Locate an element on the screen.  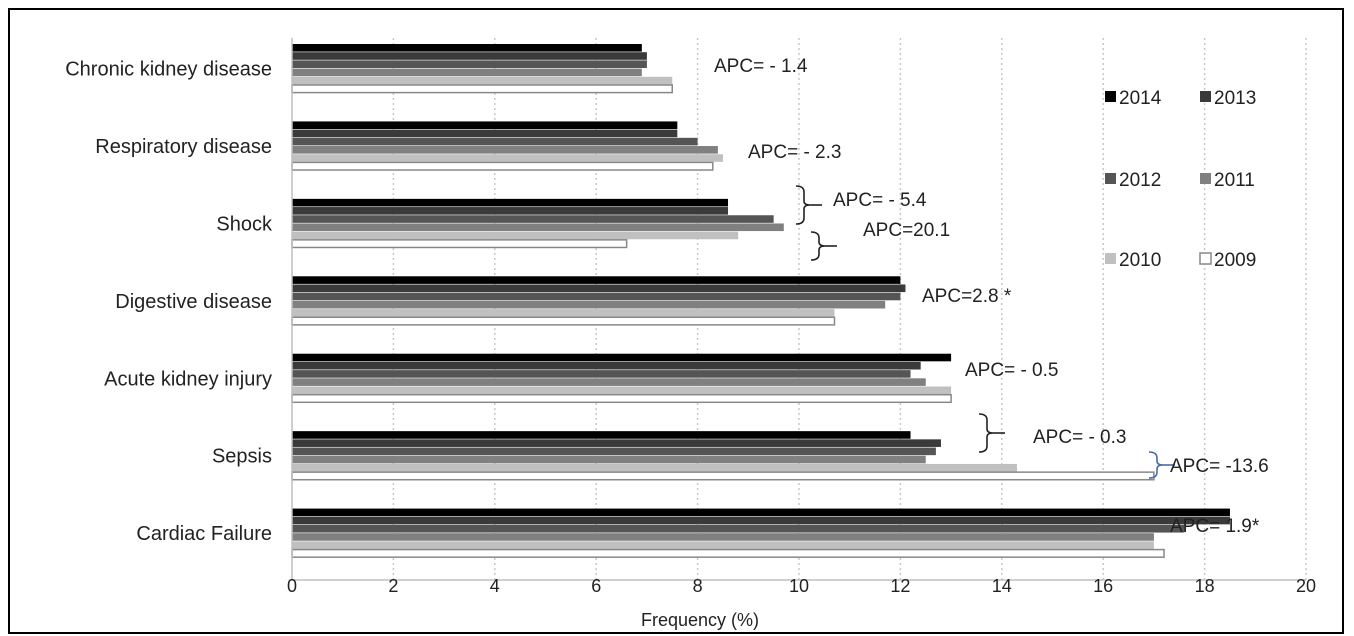
x-tick-label: 6 is located at coordinates (596, 586).